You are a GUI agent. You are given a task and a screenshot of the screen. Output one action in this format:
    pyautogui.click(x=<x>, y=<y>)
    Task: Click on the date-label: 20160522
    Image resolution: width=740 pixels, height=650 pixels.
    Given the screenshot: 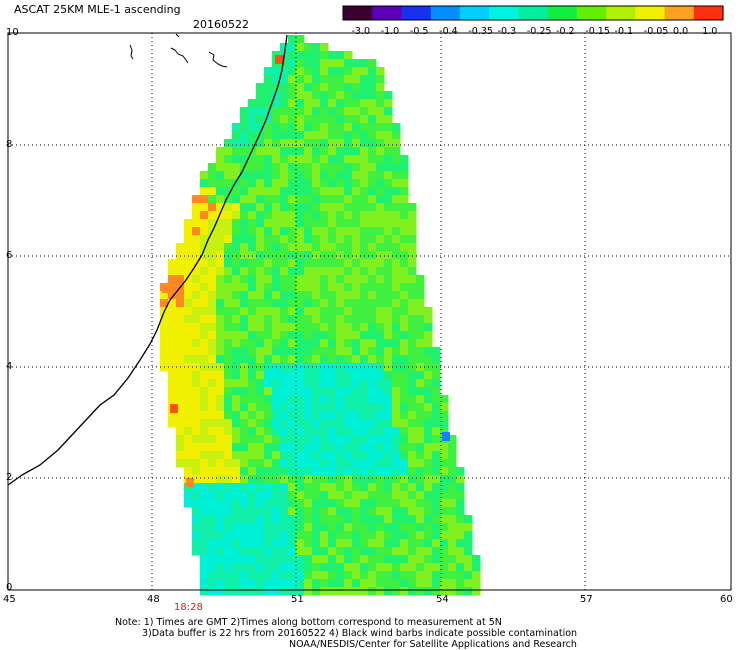 What is the action you would take?
    pyautogui.click(x=221, y=24)
    